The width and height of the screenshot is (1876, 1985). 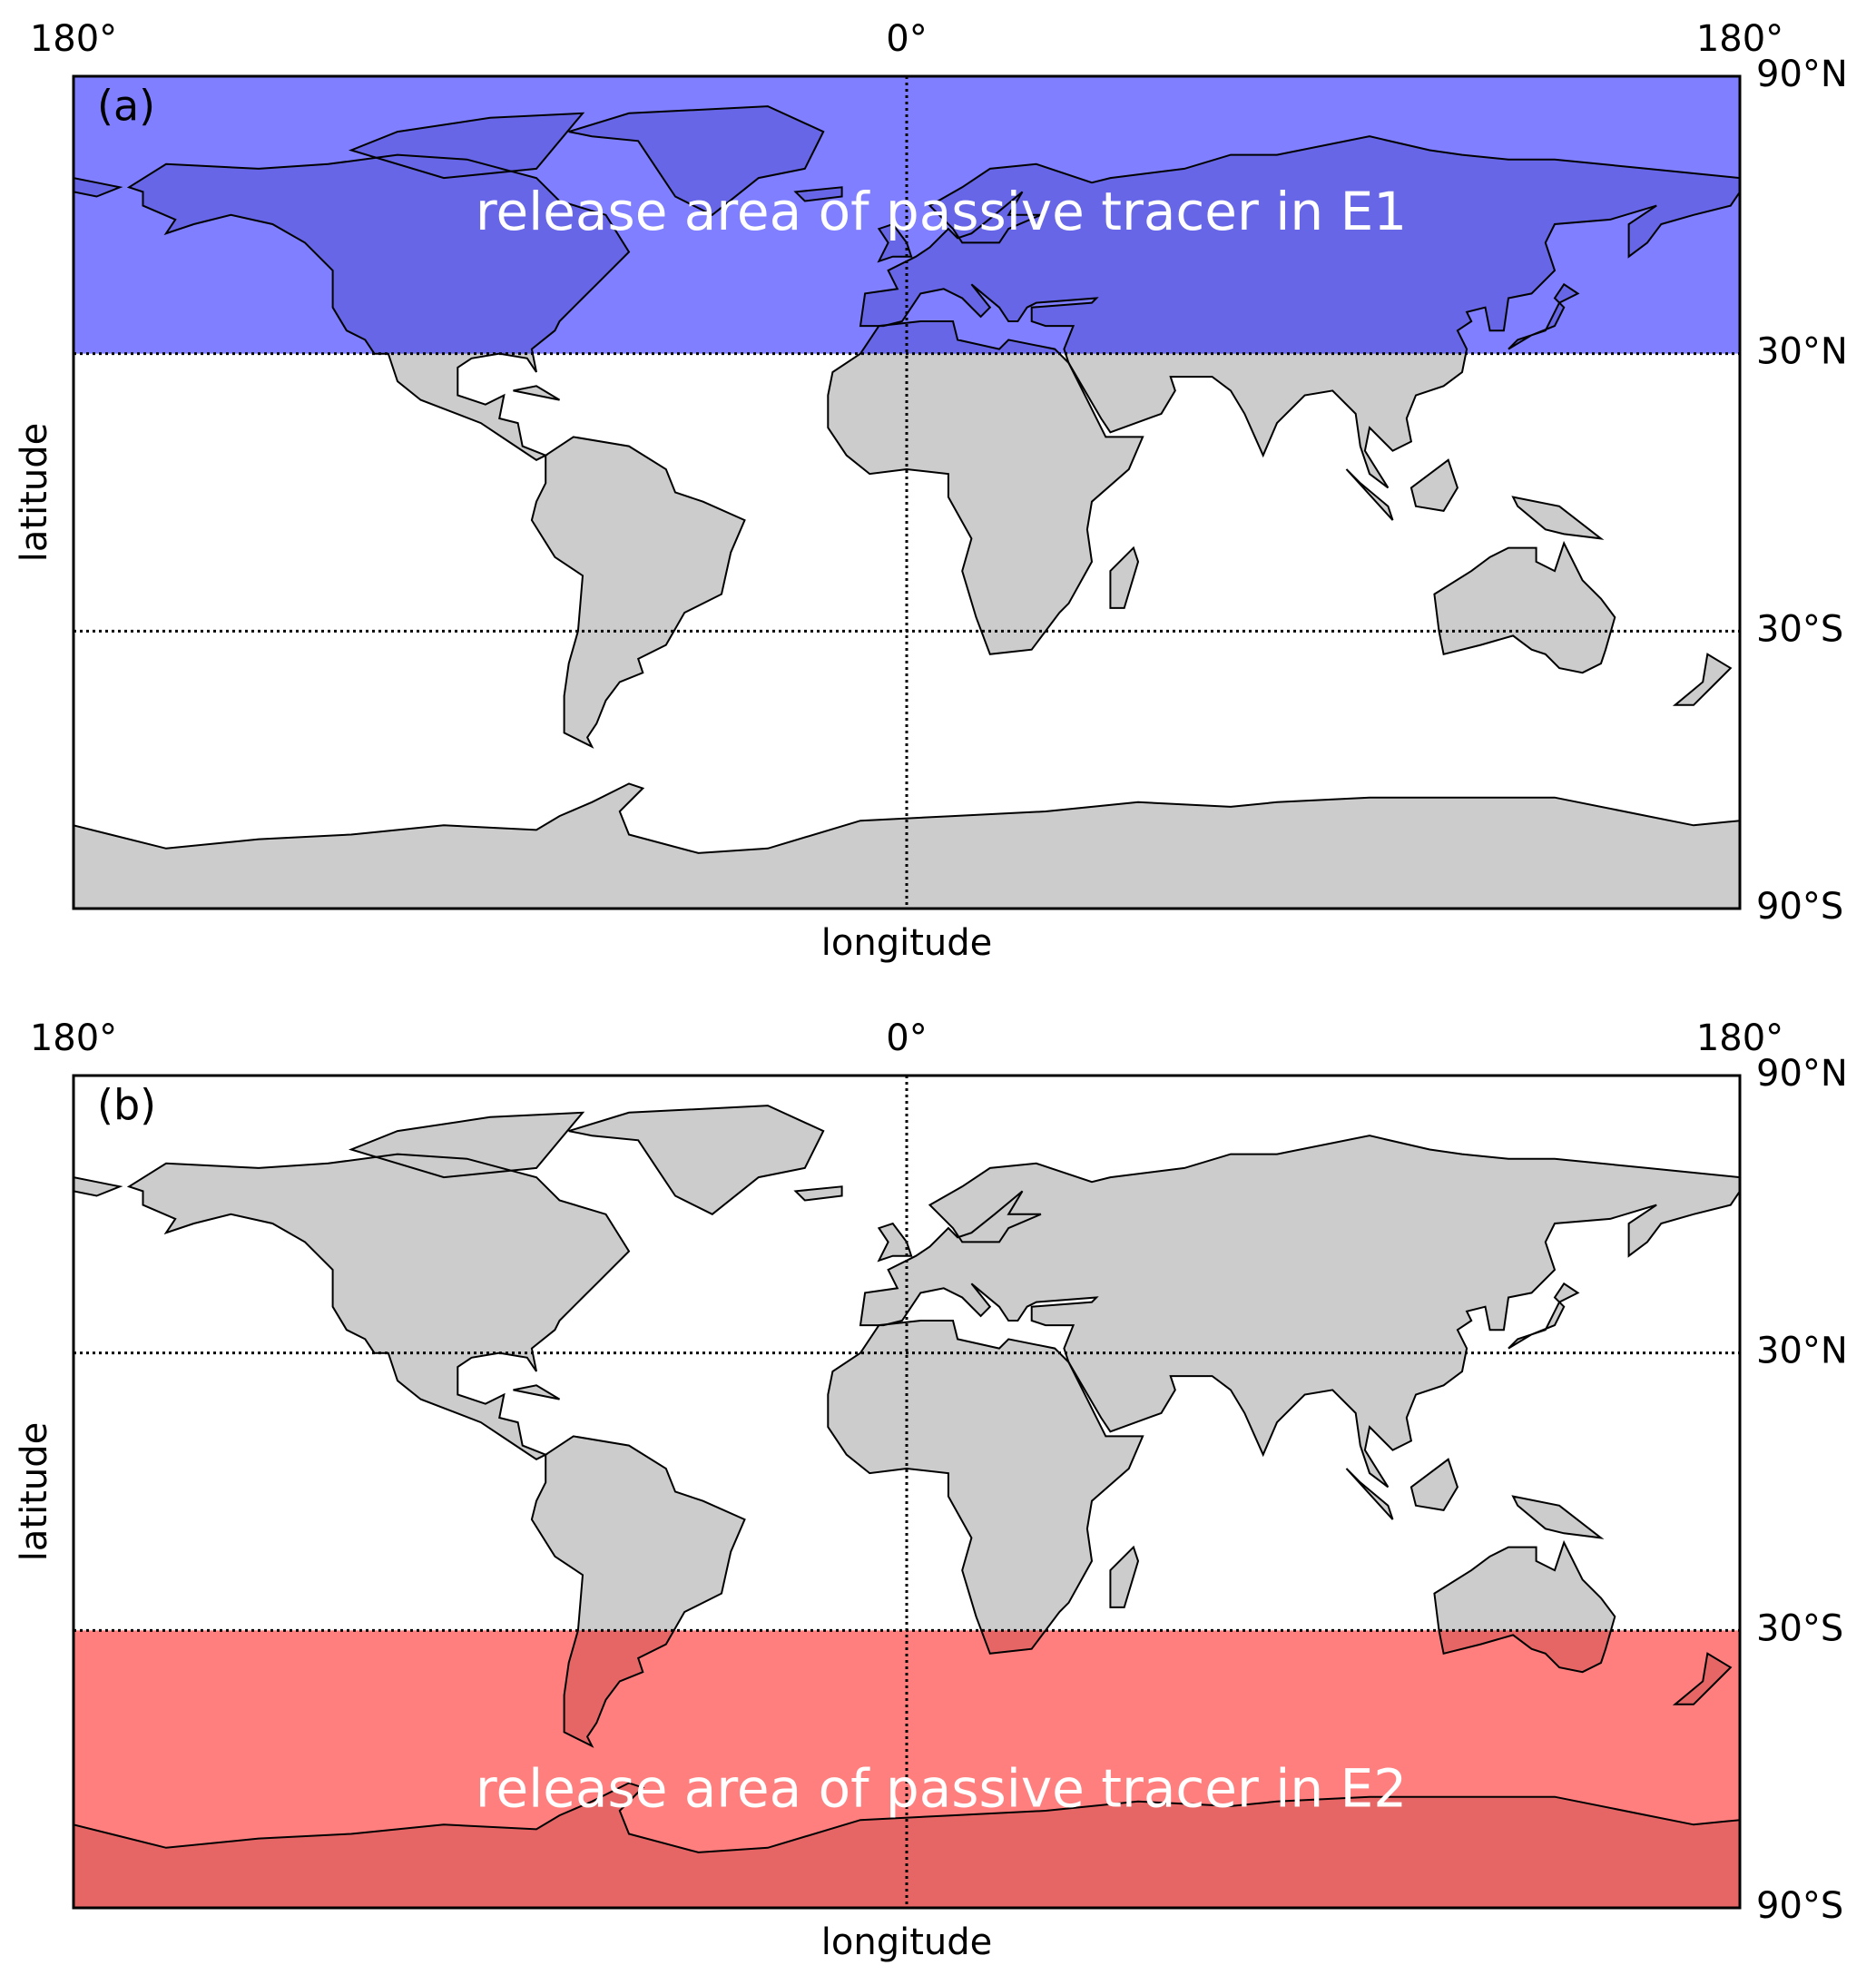 What do you see at coordinates (127, 1105) in the screenshot?
I see `panel-label: (b)` at bounding box center [127, 1105].